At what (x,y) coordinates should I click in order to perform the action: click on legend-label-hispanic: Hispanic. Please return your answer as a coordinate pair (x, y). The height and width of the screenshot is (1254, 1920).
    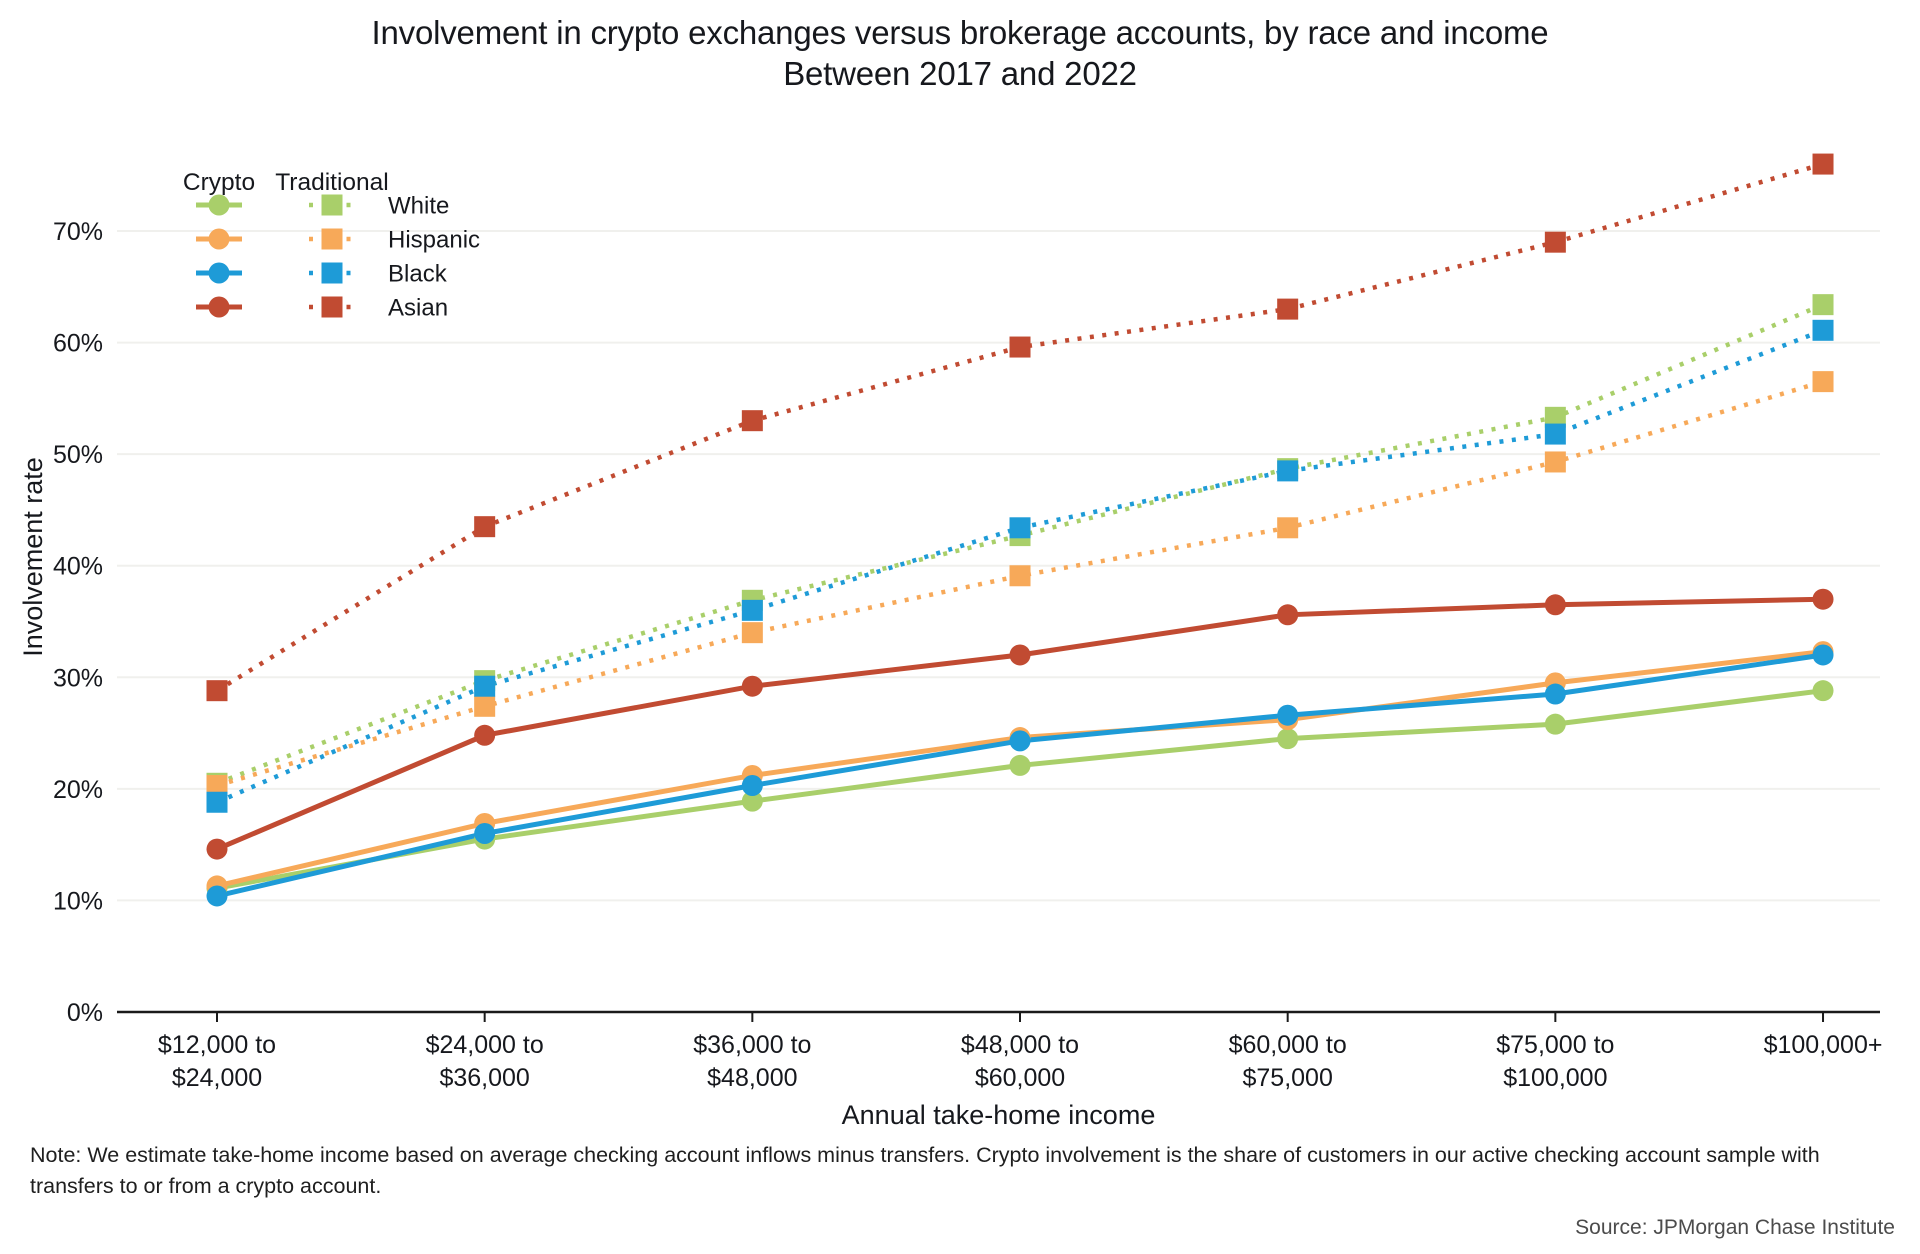
    Looking at the image, I should click on (434, 240).